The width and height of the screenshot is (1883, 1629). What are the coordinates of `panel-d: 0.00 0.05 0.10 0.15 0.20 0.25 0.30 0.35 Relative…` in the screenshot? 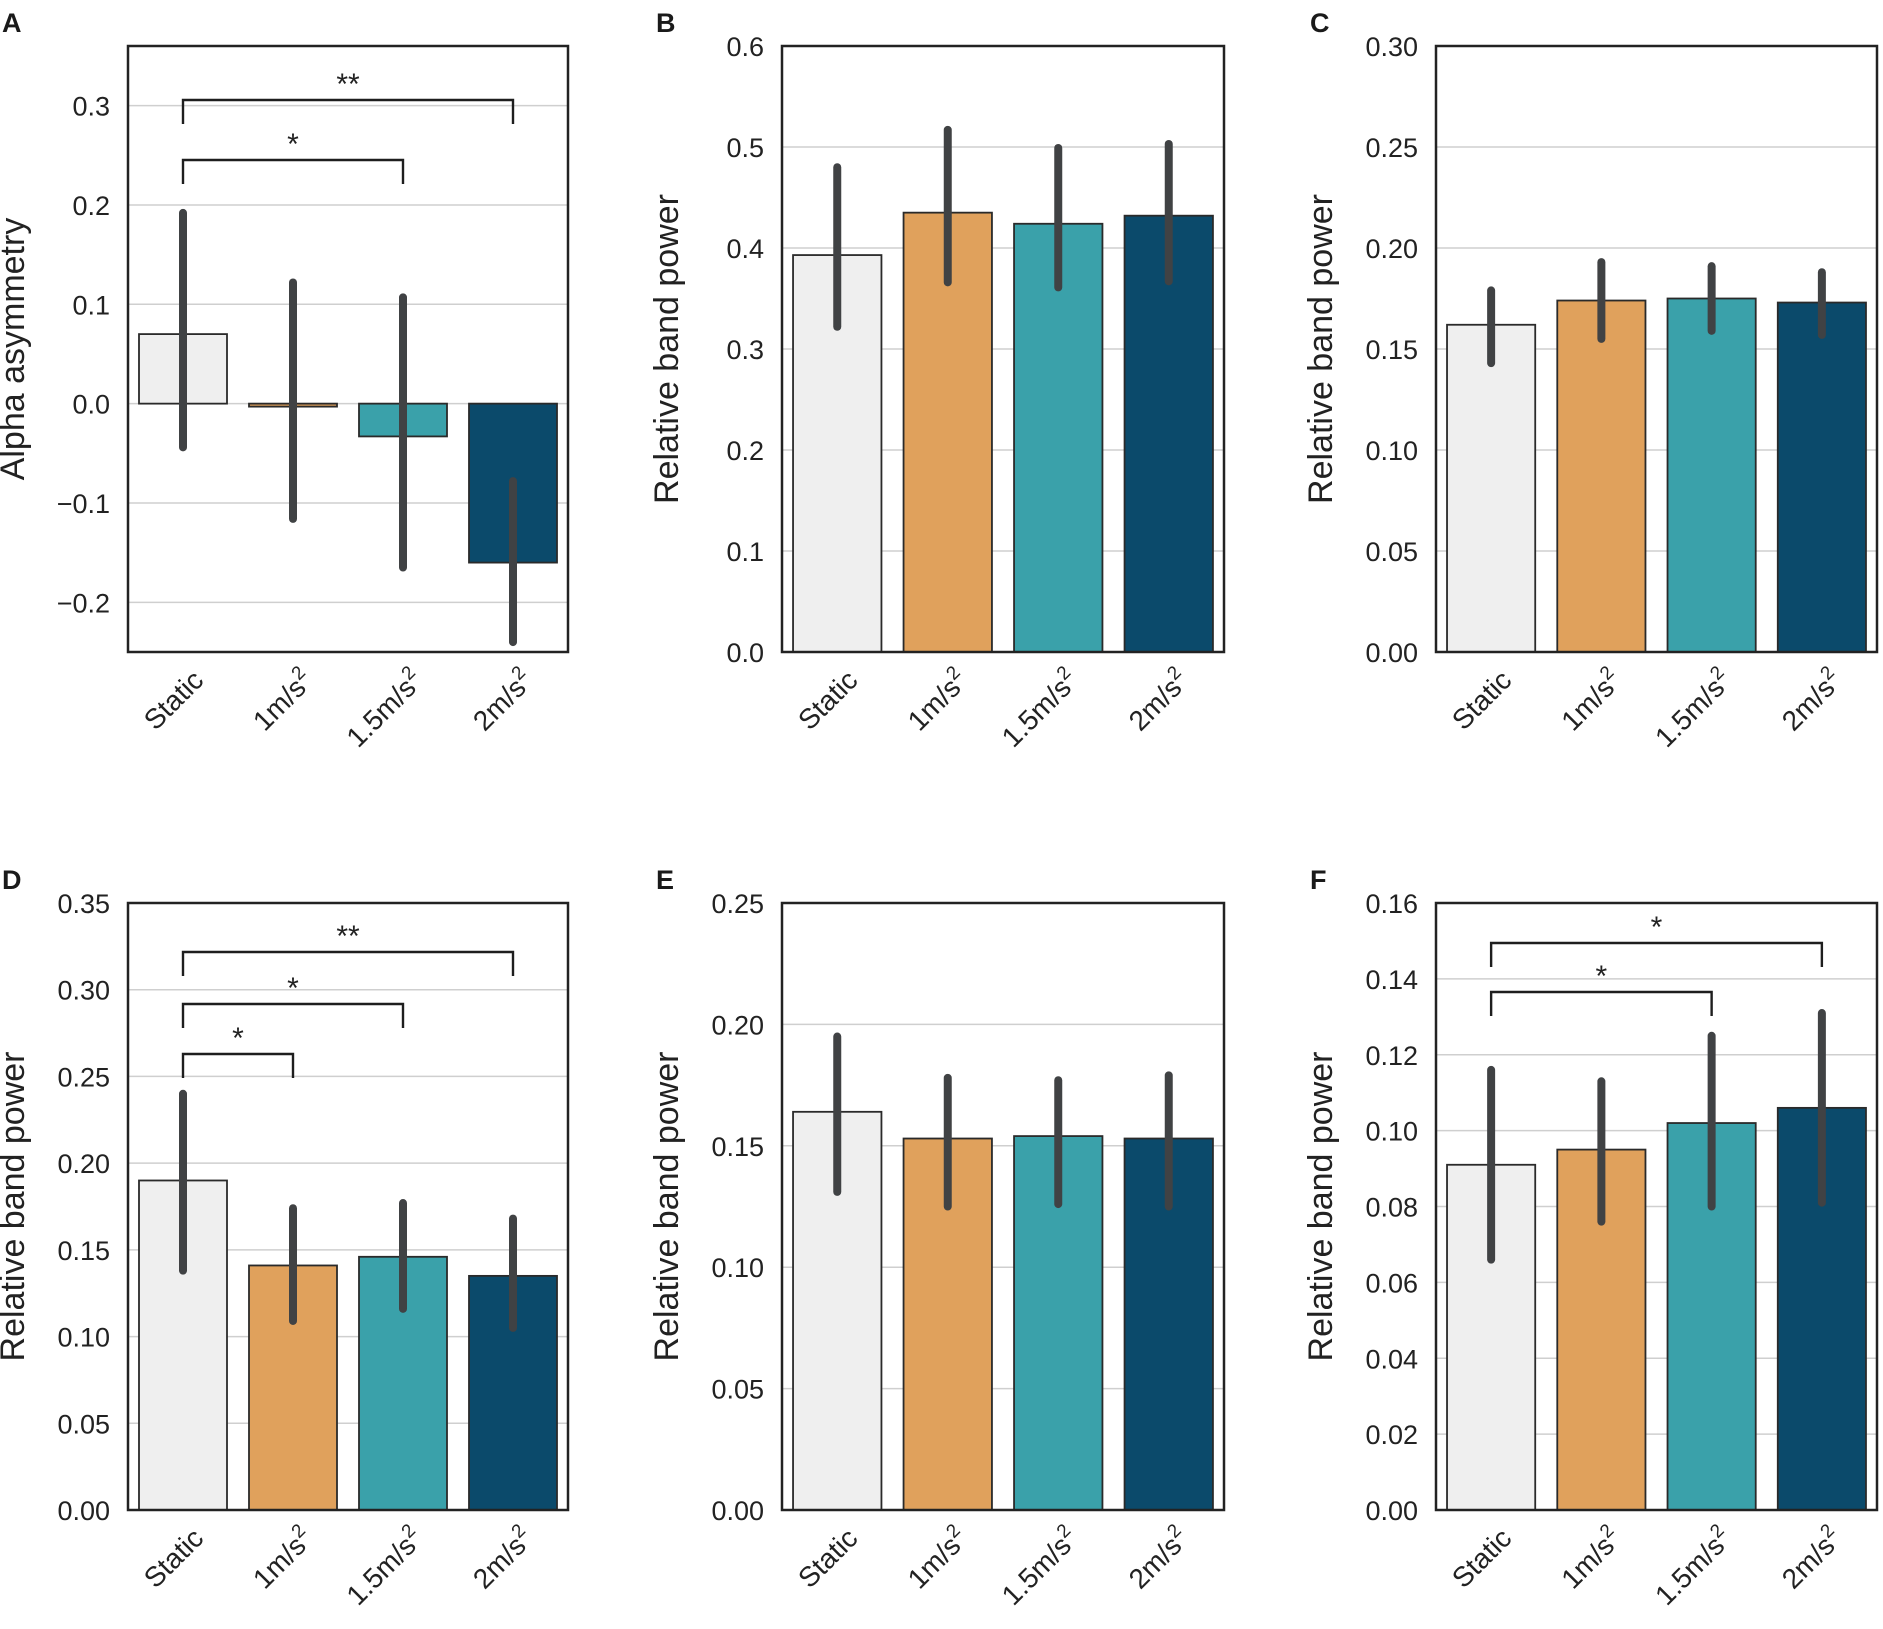 It's located at (285, 1238).